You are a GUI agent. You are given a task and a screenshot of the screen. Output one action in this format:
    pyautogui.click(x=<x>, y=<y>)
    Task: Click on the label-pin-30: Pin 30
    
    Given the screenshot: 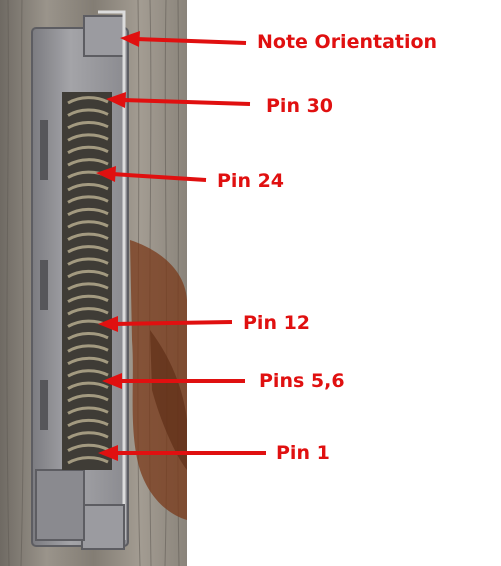 What is the action you would take?
    pyautogui.click(x=300, y=106)
    